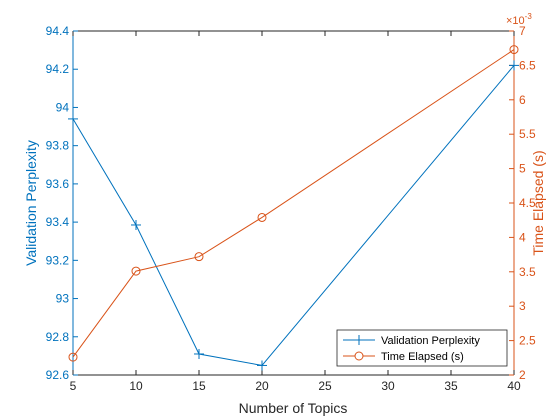 The width and height of the screenshot is (560, 420). I want to click on y-right-tick-label: 3.5, so click(527, 272).